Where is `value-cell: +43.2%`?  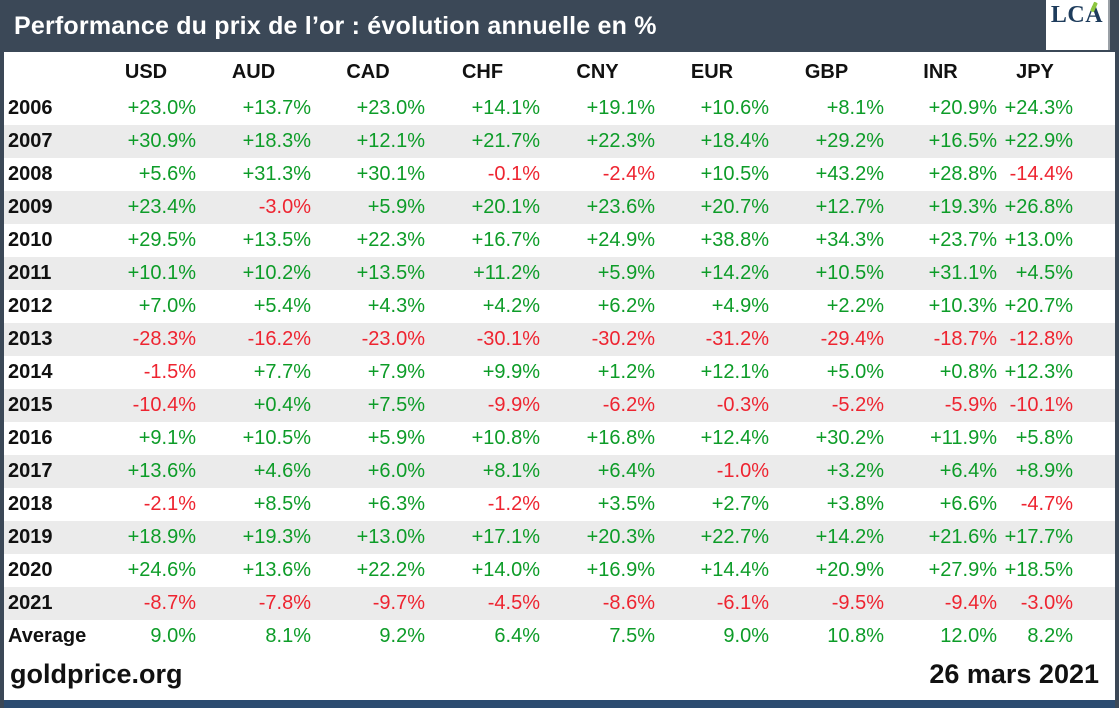
value-cell: +43.2% is located at coordinates (849, 174).